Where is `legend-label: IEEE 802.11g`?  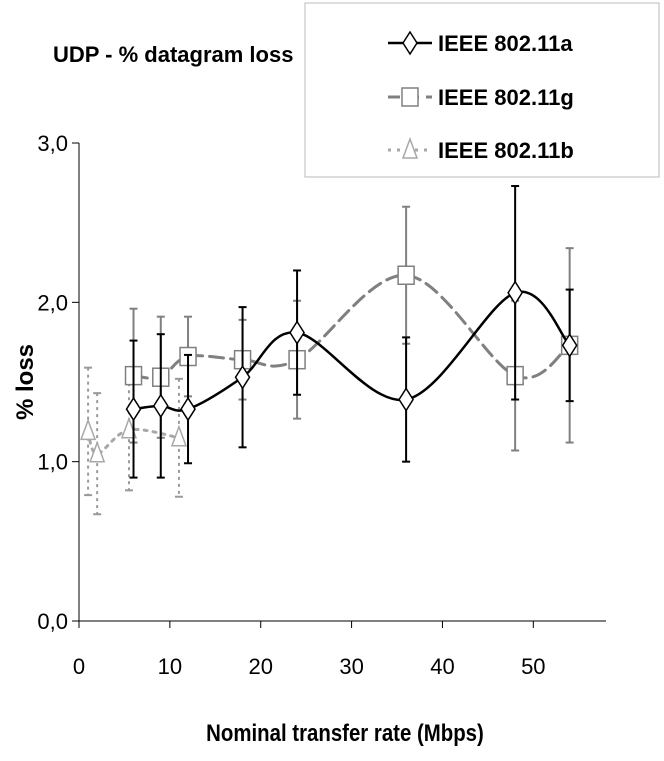 legend-label: IEEE 802.11g is located at coordinates (506, 97).